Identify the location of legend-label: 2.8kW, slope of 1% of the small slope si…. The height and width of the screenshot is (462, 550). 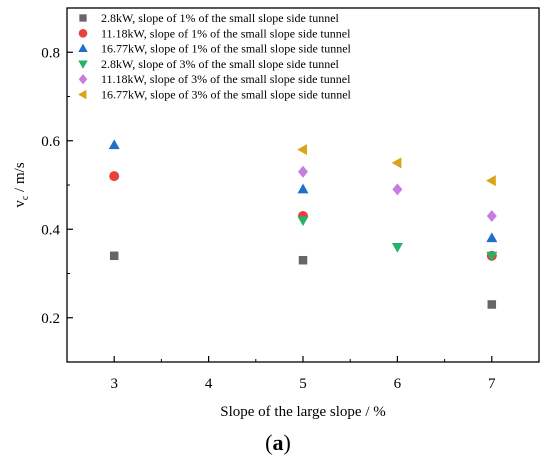
(220, 18).